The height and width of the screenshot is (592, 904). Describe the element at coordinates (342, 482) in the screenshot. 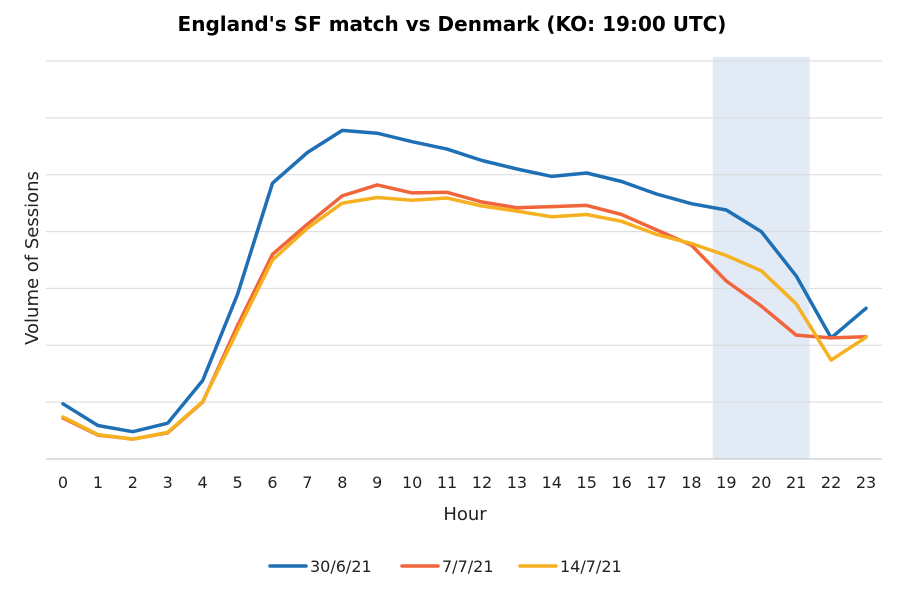

I see `x-tick-label: 8` at that location.